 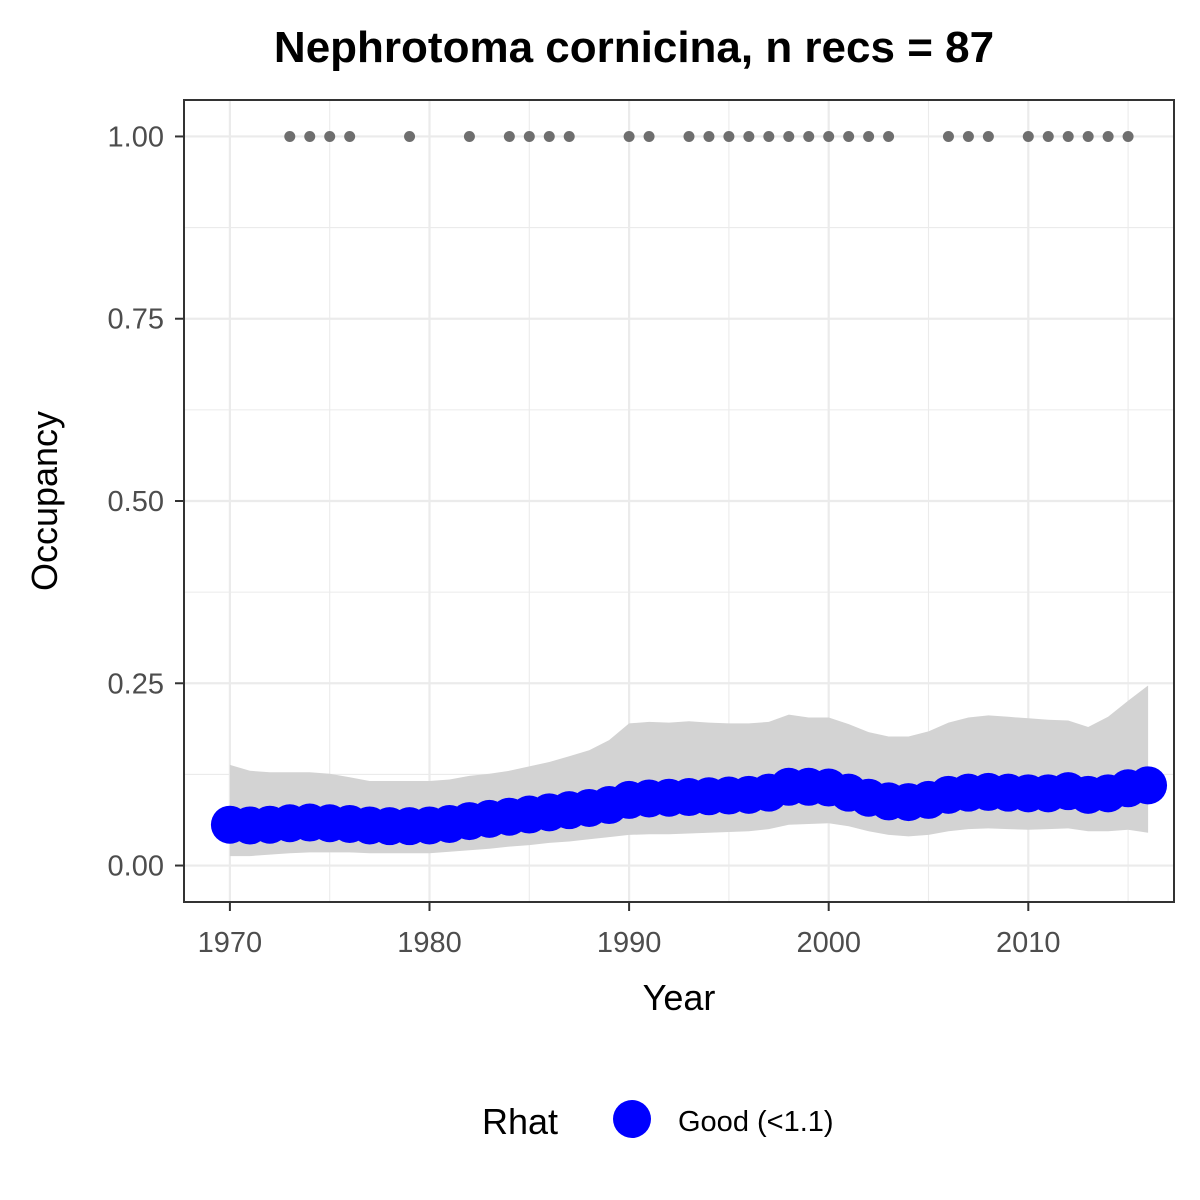 What do you see at coordinates (634, 47) in the screenshot?
I see `chart-title: Nephrotoma cornicina, n recs = 87` at bounding box center [634, 47].